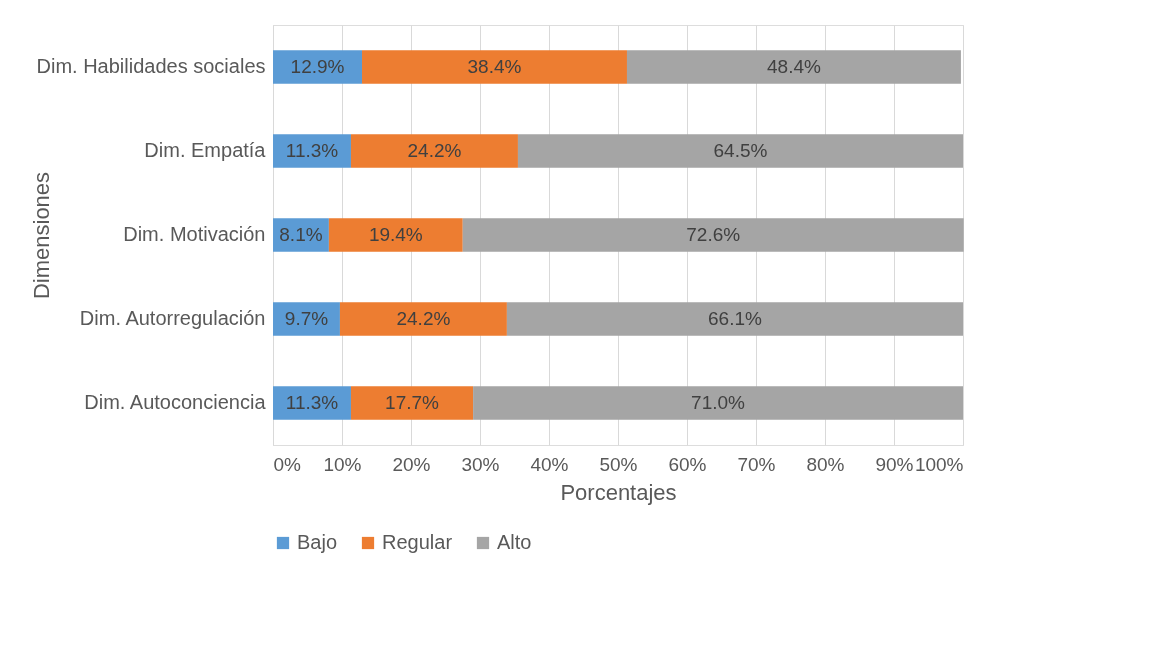 The height and width of the screenshot is (648, 1169). I want to click on x-tick-label: 0%, so click(287, 464).